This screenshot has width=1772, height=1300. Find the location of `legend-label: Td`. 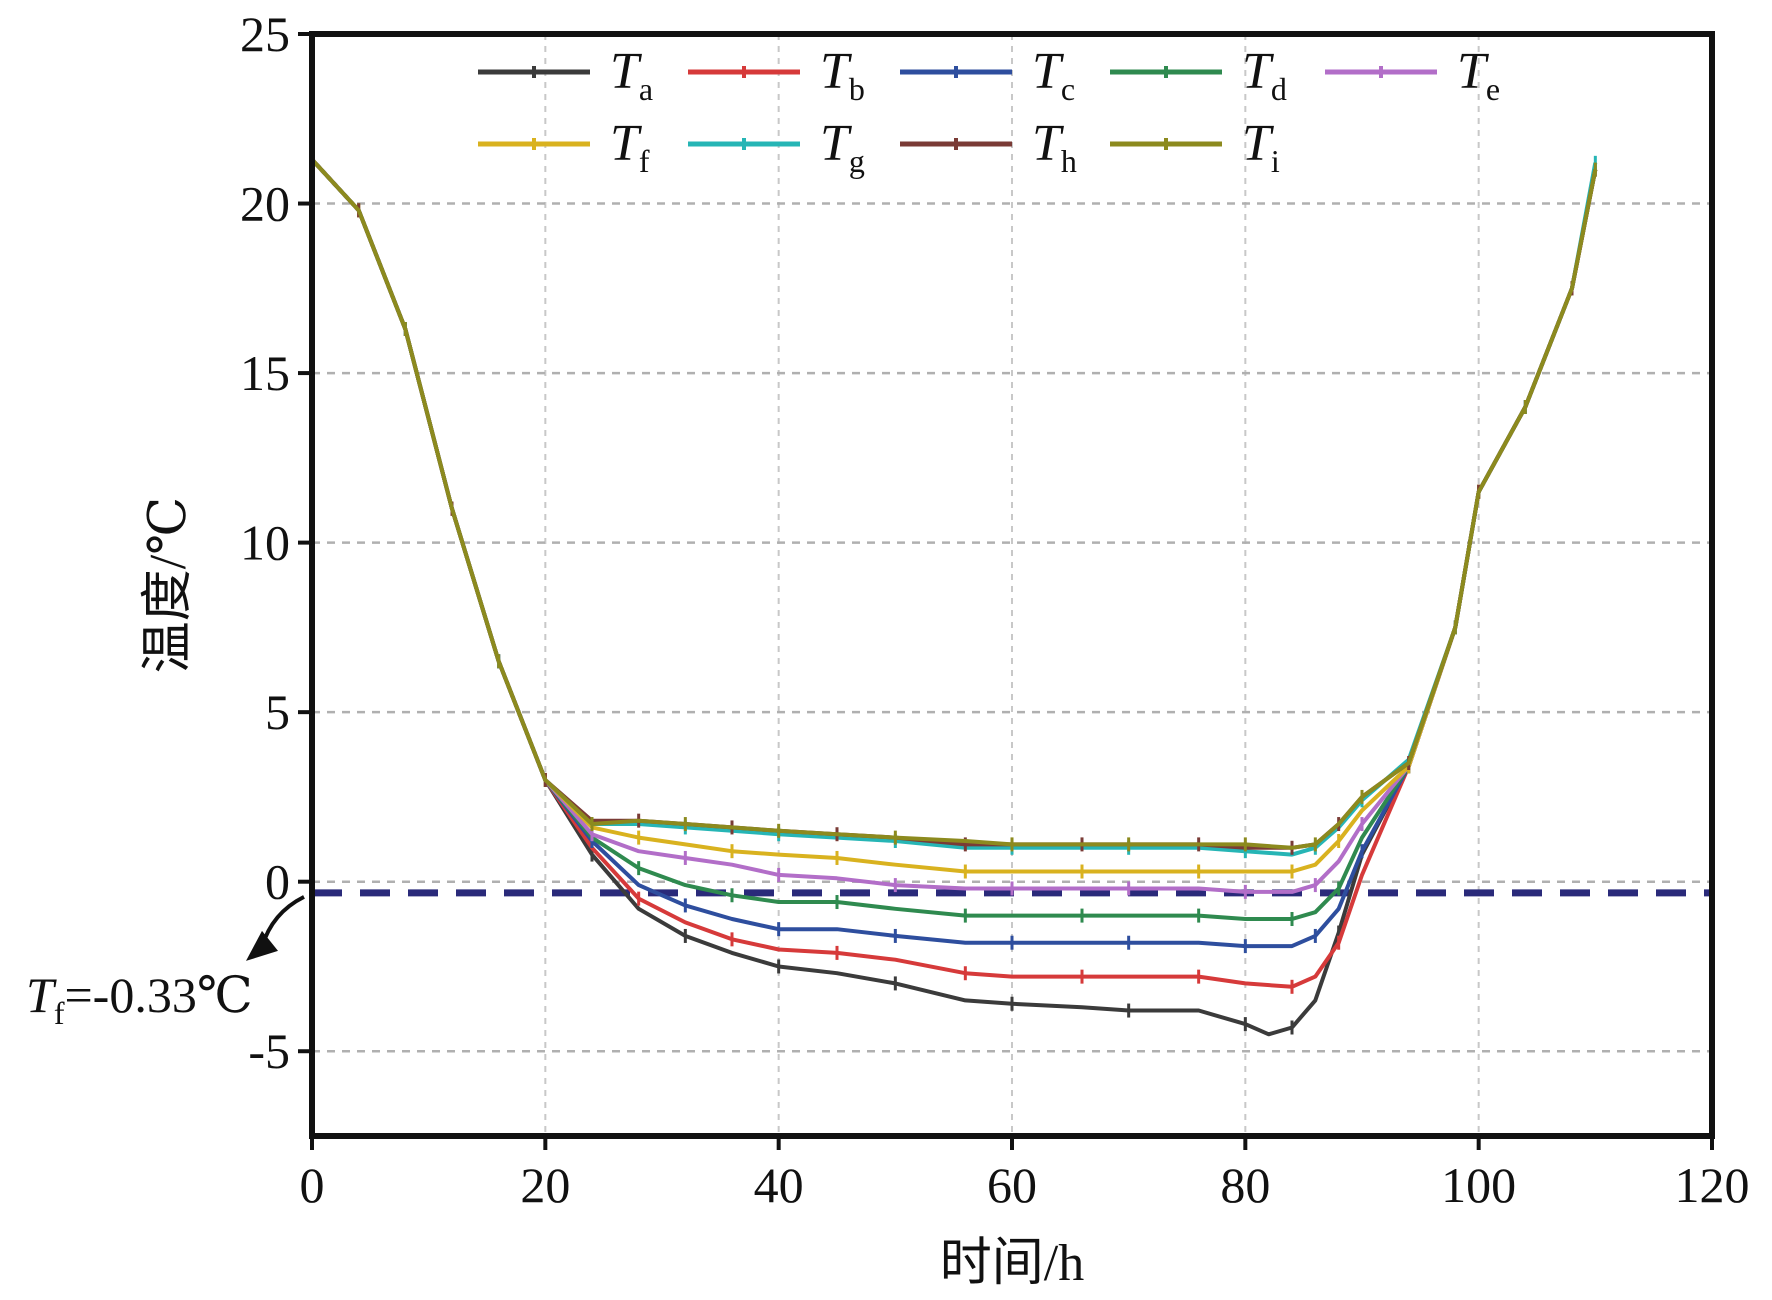

legend-label: Td is located at coordinates (1264, 75).